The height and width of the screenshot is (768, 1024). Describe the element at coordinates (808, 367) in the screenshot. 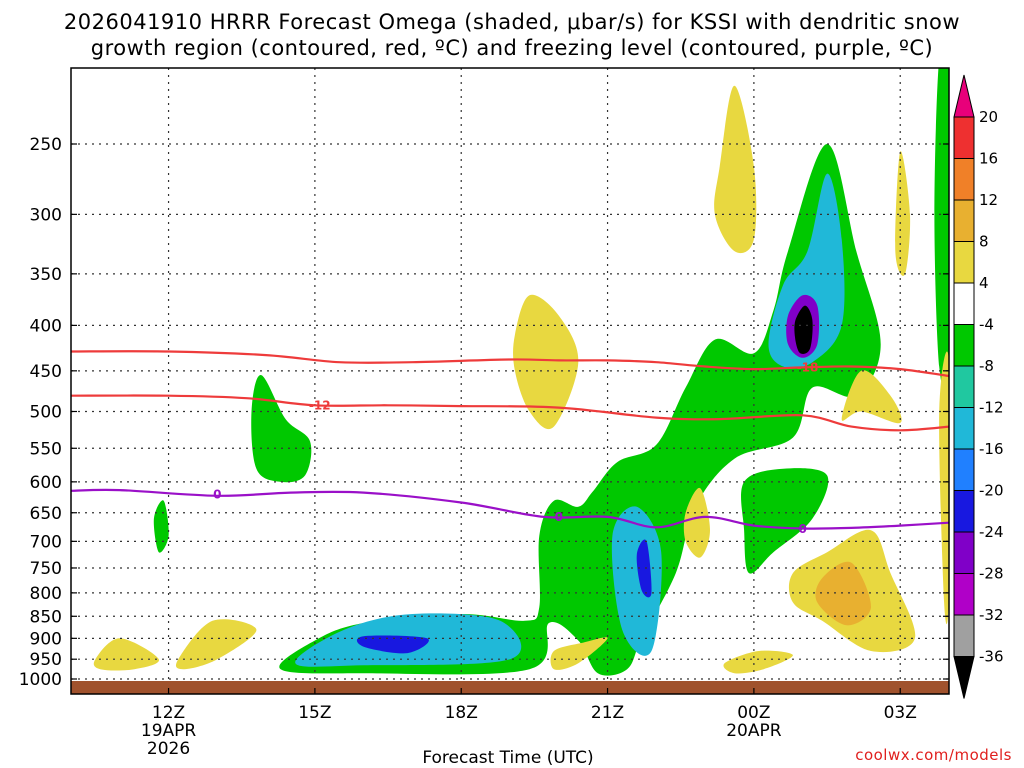

I see `contour-label-4: -18` at that location.